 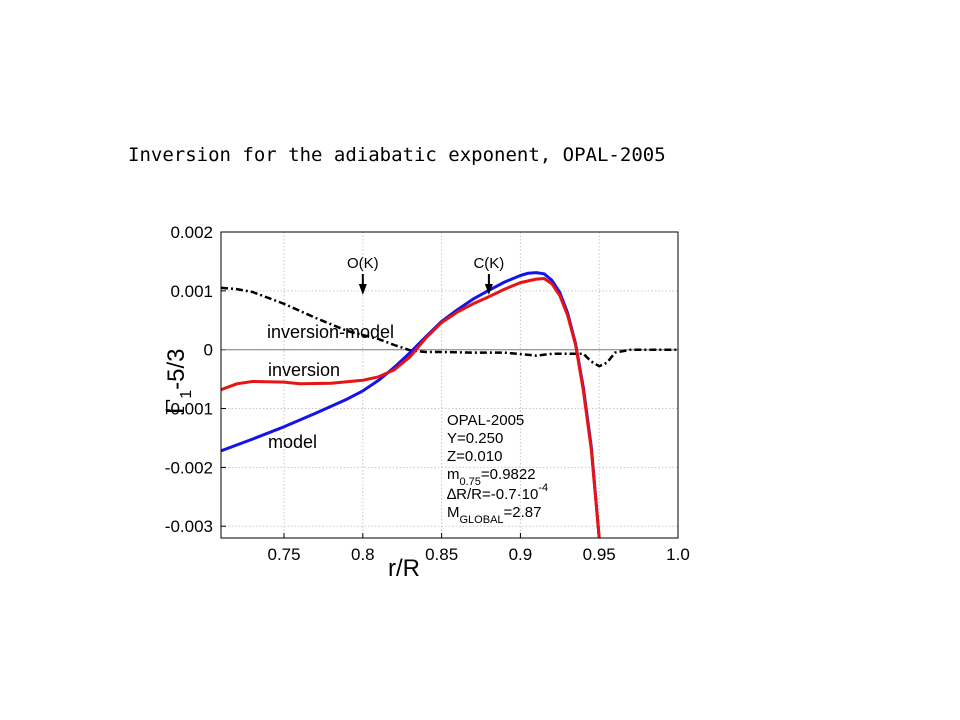 What do you see at coordinates (176, 369) in the screenshot?
I see `y-axis-label-rest: -5/3` at bounding box center [176, 369].